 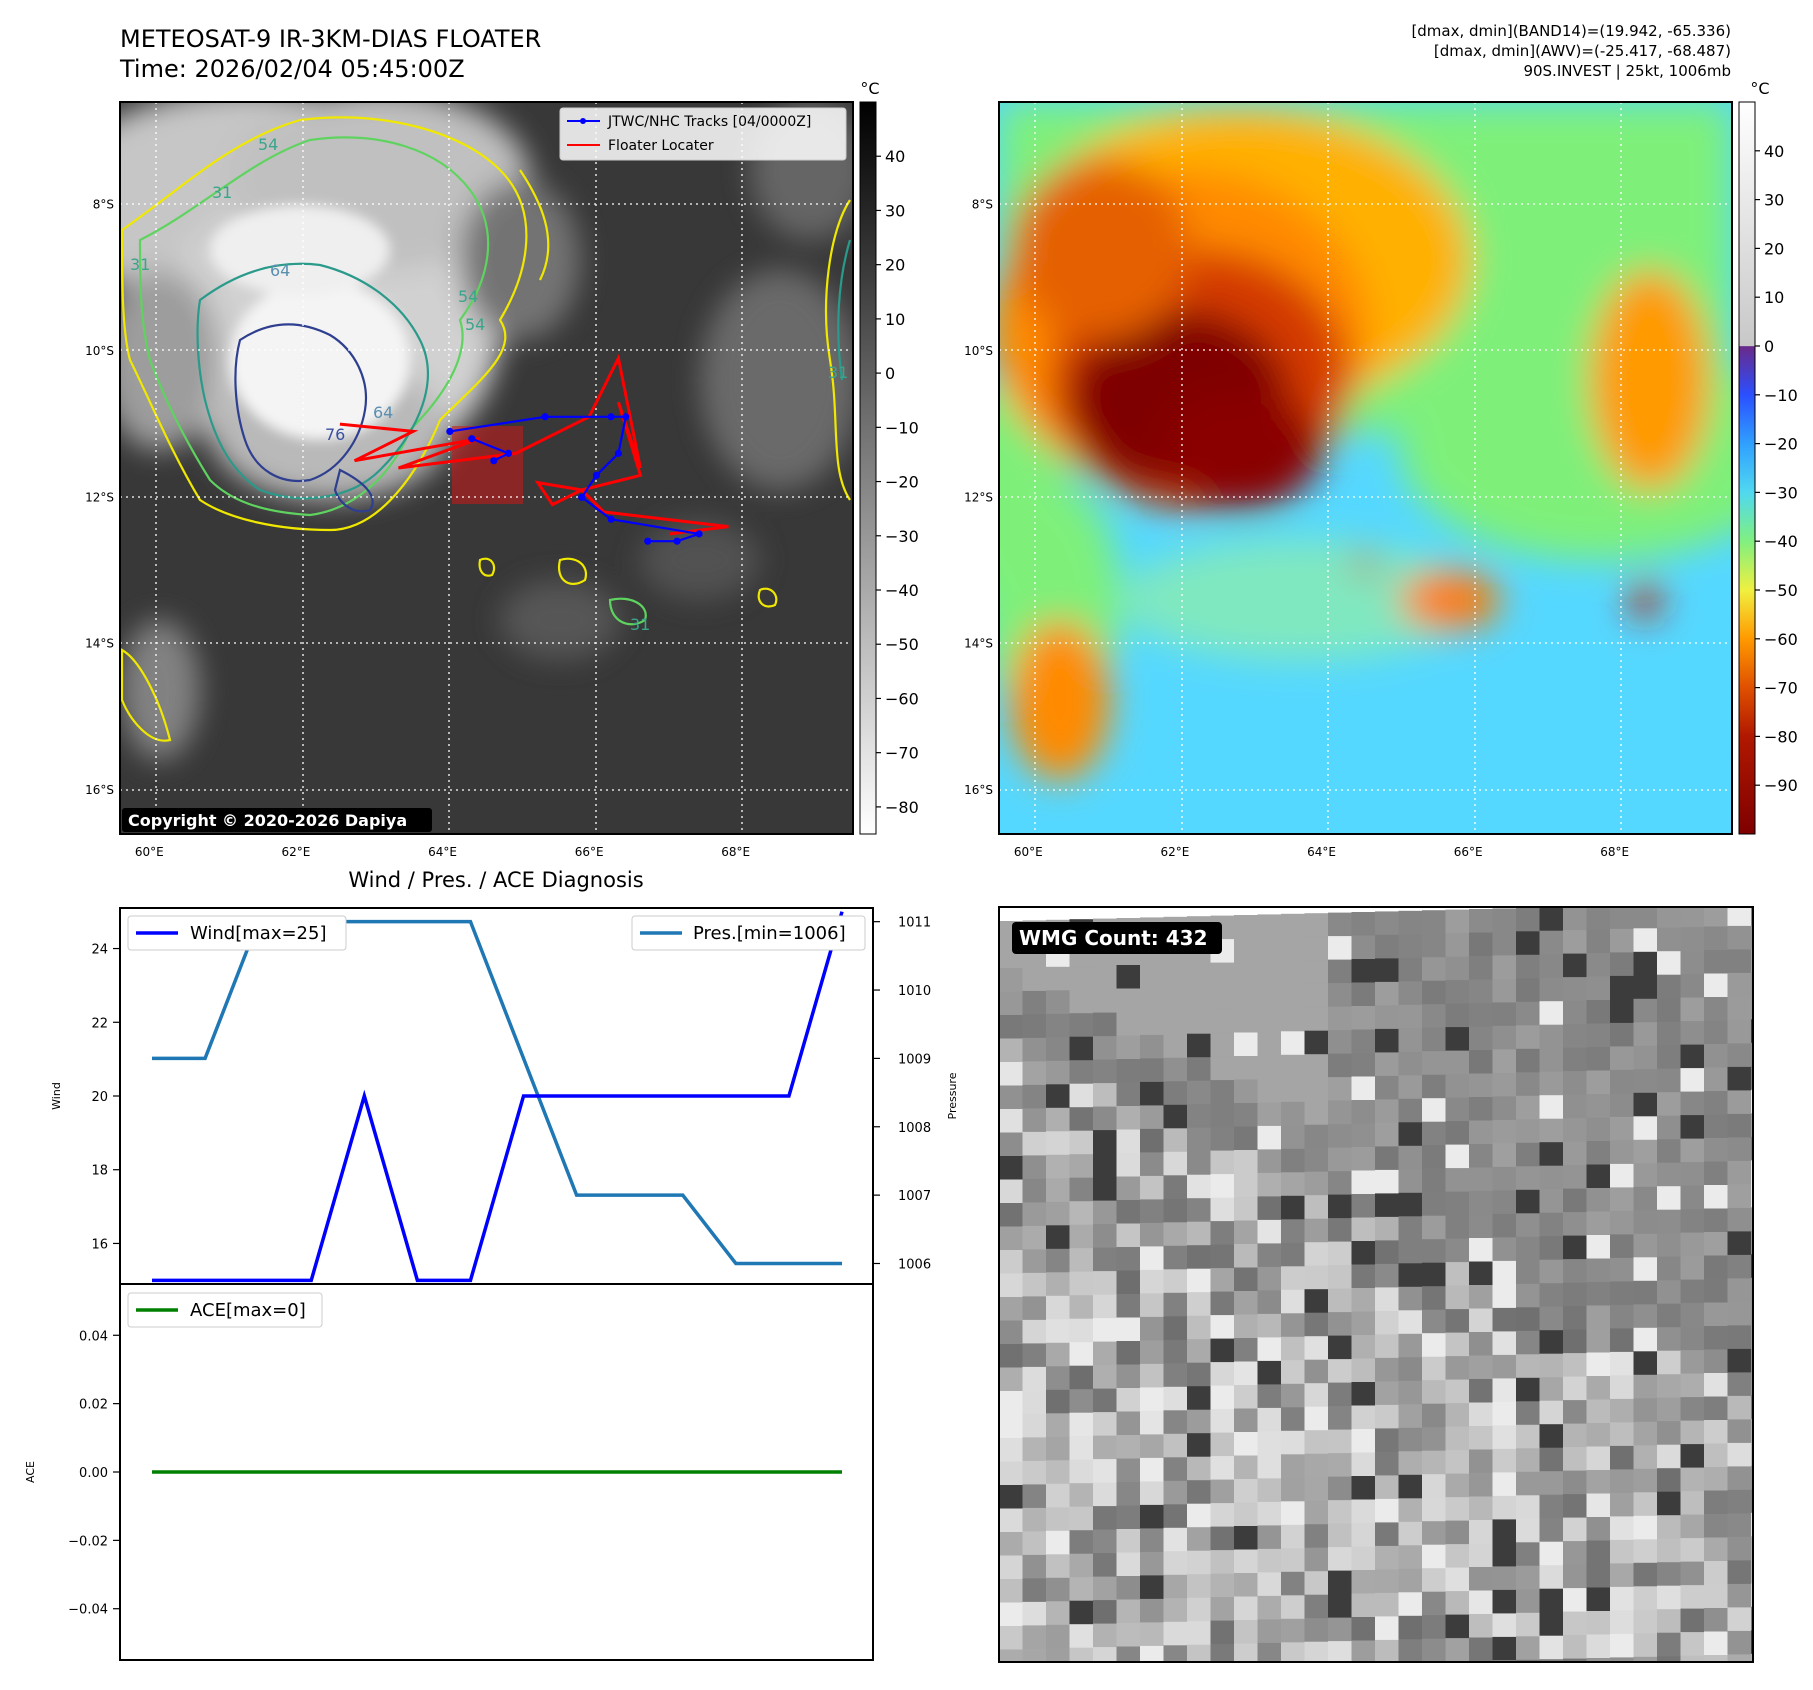 I want to click on copyright-box, so click(x=277, y=820).